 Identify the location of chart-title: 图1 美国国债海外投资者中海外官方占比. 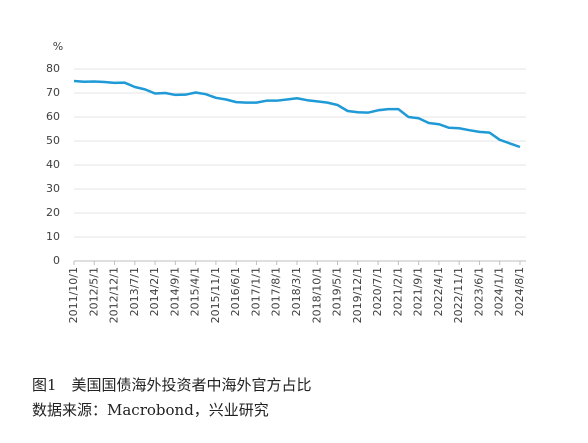
(172, 385).